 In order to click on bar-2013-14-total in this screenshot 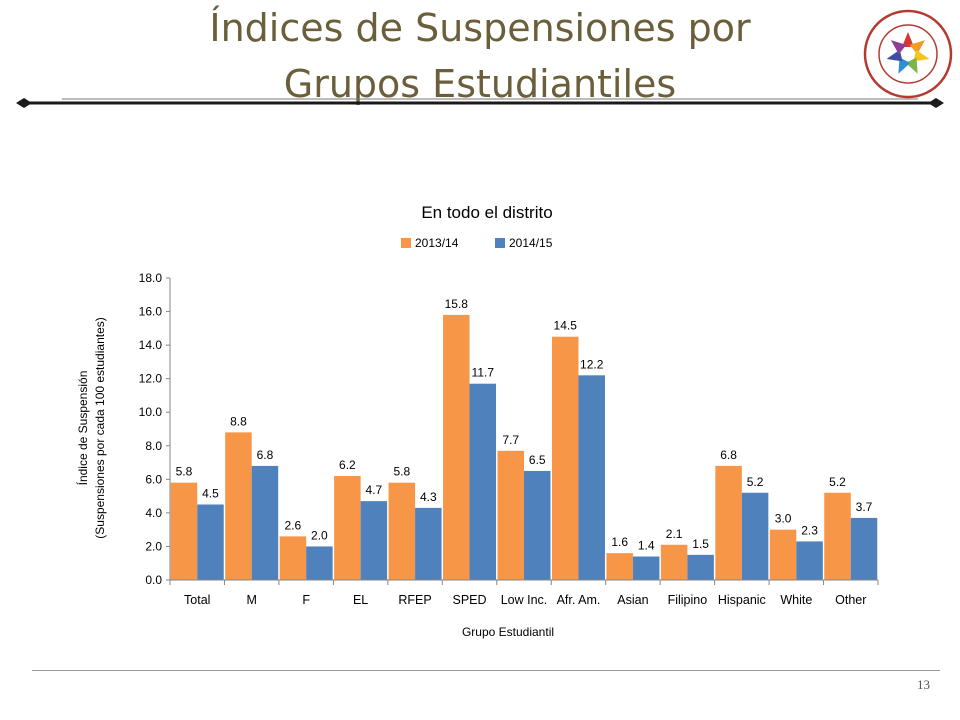, I will do `click(184, 531)`.